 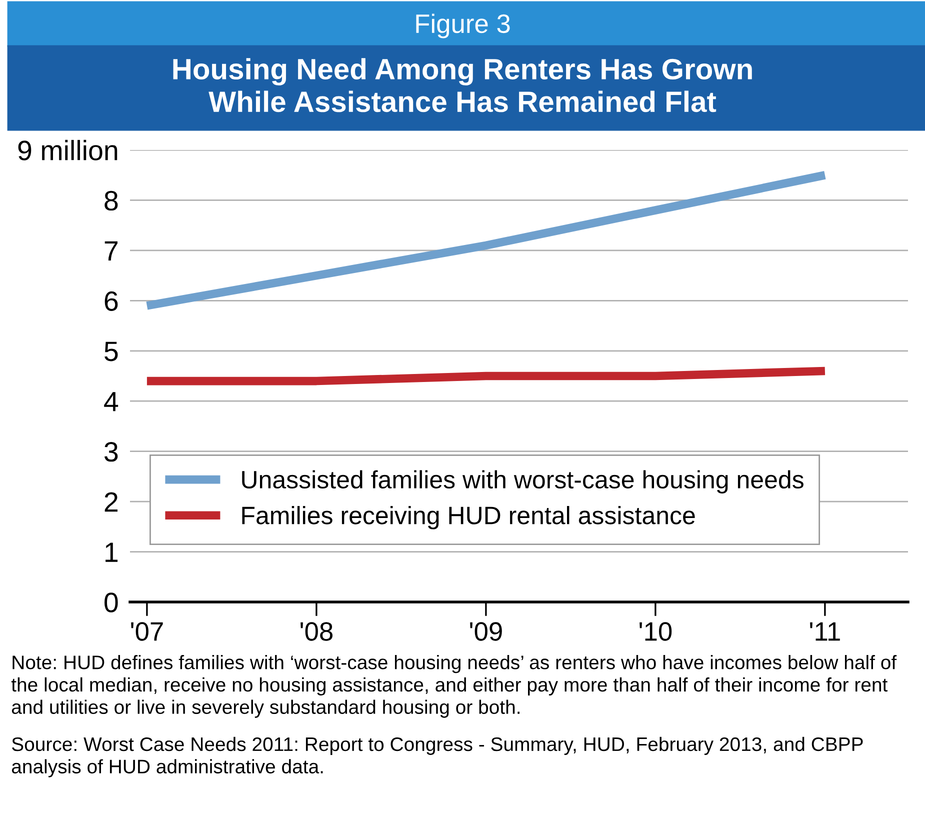 I want to click on y-tick-label: 1, so click(x=112, y=552).